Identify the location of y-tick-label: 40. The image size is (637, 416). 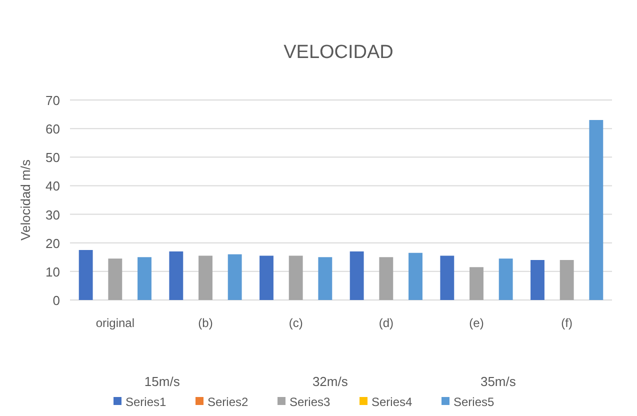
(53, 186).